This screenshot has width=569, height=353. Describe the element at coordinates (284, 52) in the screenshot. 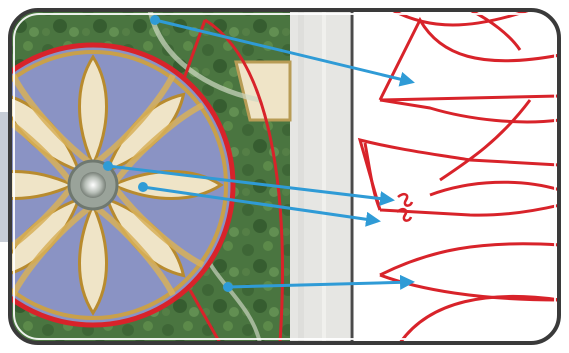

I see `arrow-grass-to-top` at that location.